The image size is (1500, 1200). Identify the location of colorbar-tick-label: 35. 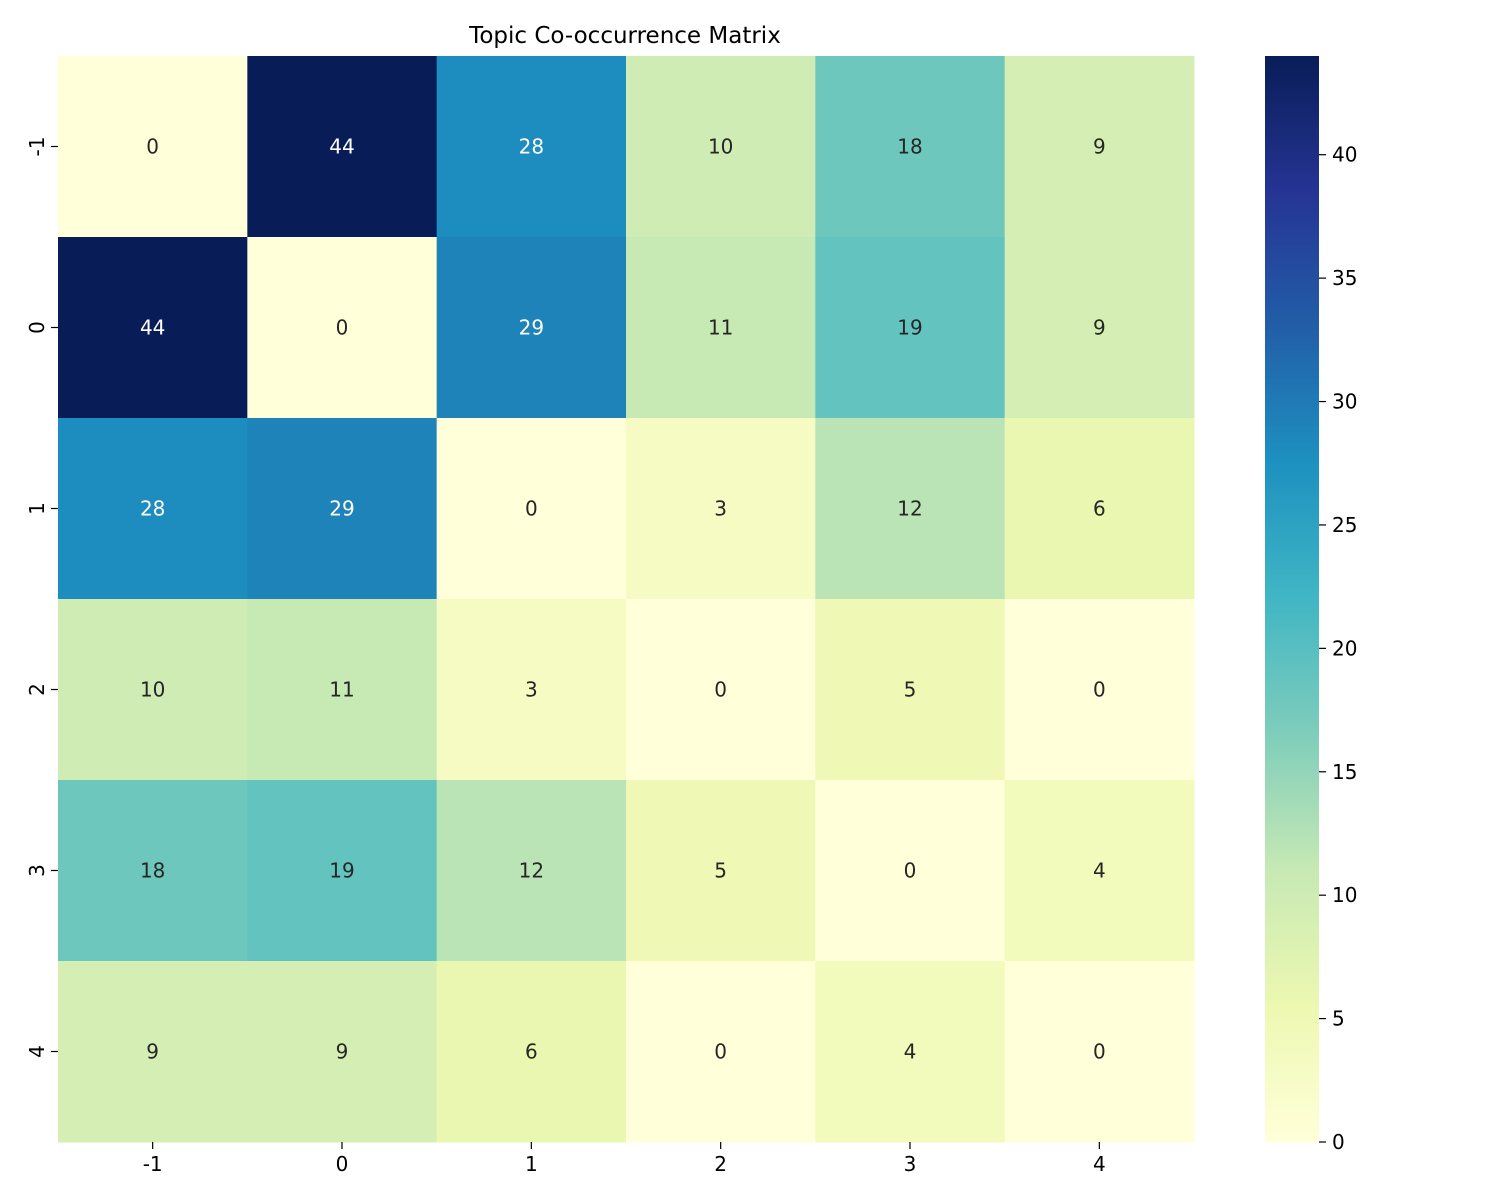
(1344, 278).